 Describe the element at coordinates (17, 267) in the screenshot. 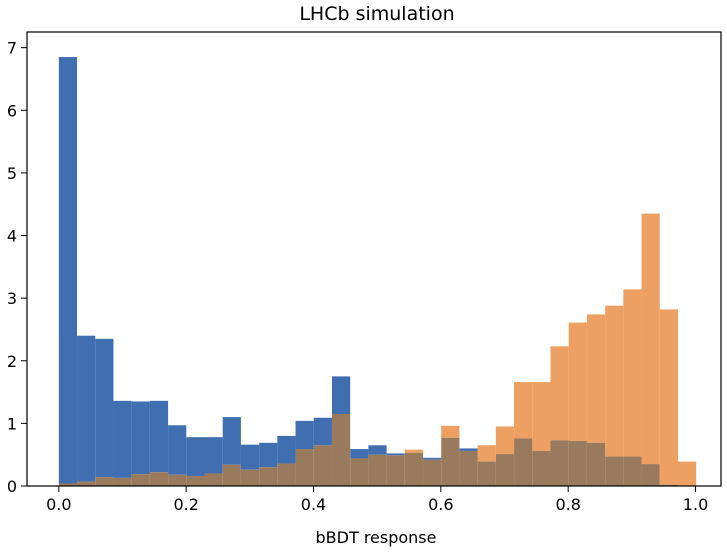

I see `y-axis: 0 1 2 3 4 5 6 7` at that location.